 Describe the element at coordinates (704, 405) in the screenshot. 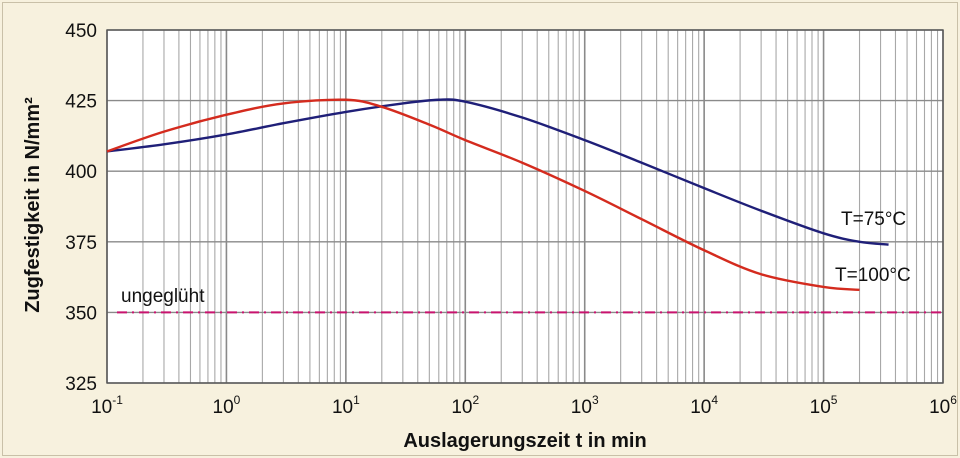

I see `x-tick-label: 10⁴` at that location.